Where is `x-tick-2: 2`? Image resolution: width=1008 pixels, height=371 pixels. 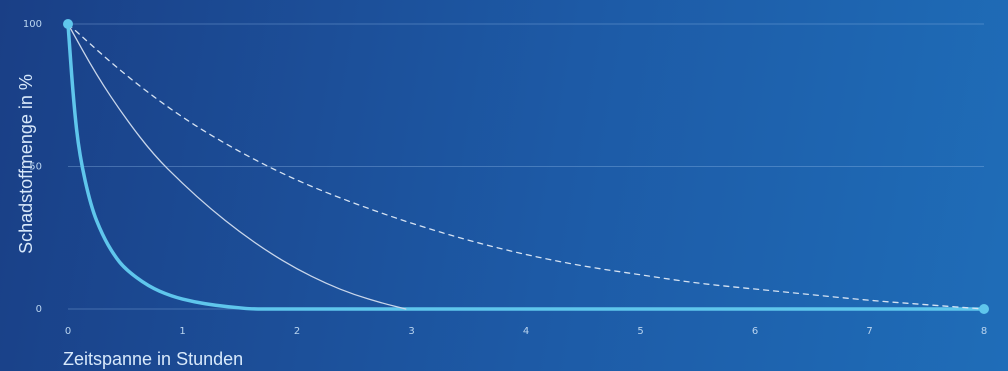 x-tick-2: 2 is located at coordinates (297, 331).